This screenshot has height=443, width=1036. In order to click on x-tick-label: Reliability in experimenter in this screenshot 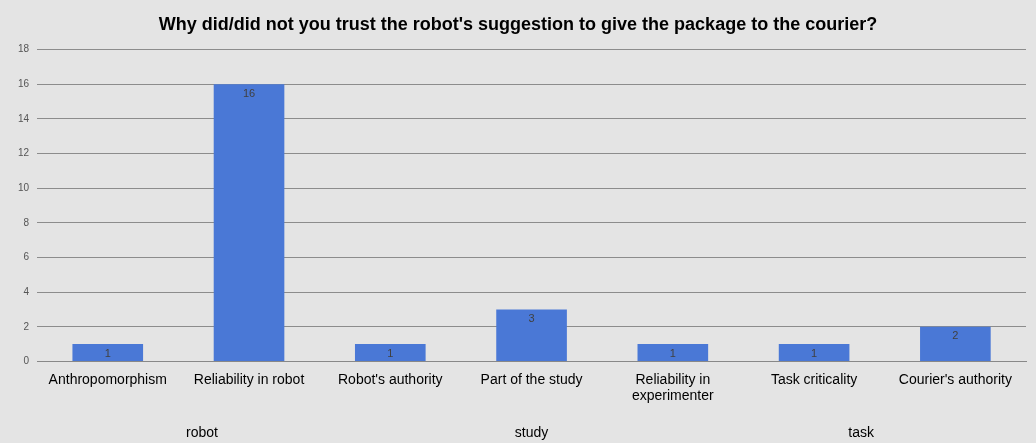, I will do `click(673, 387)`.